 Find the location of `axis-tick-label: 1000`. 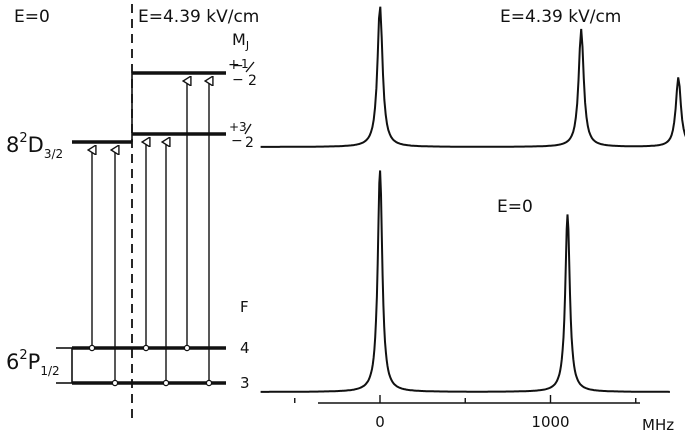

axis-tick-label: 1000 is located at coordinates (550, 422).